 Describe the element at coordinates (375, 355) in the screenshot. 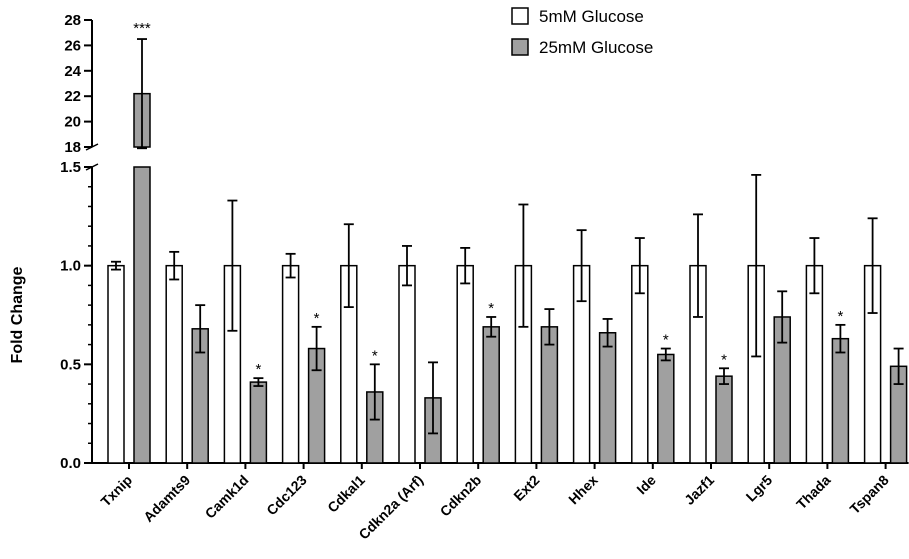

I see `significance-mark-4: *` at that location.